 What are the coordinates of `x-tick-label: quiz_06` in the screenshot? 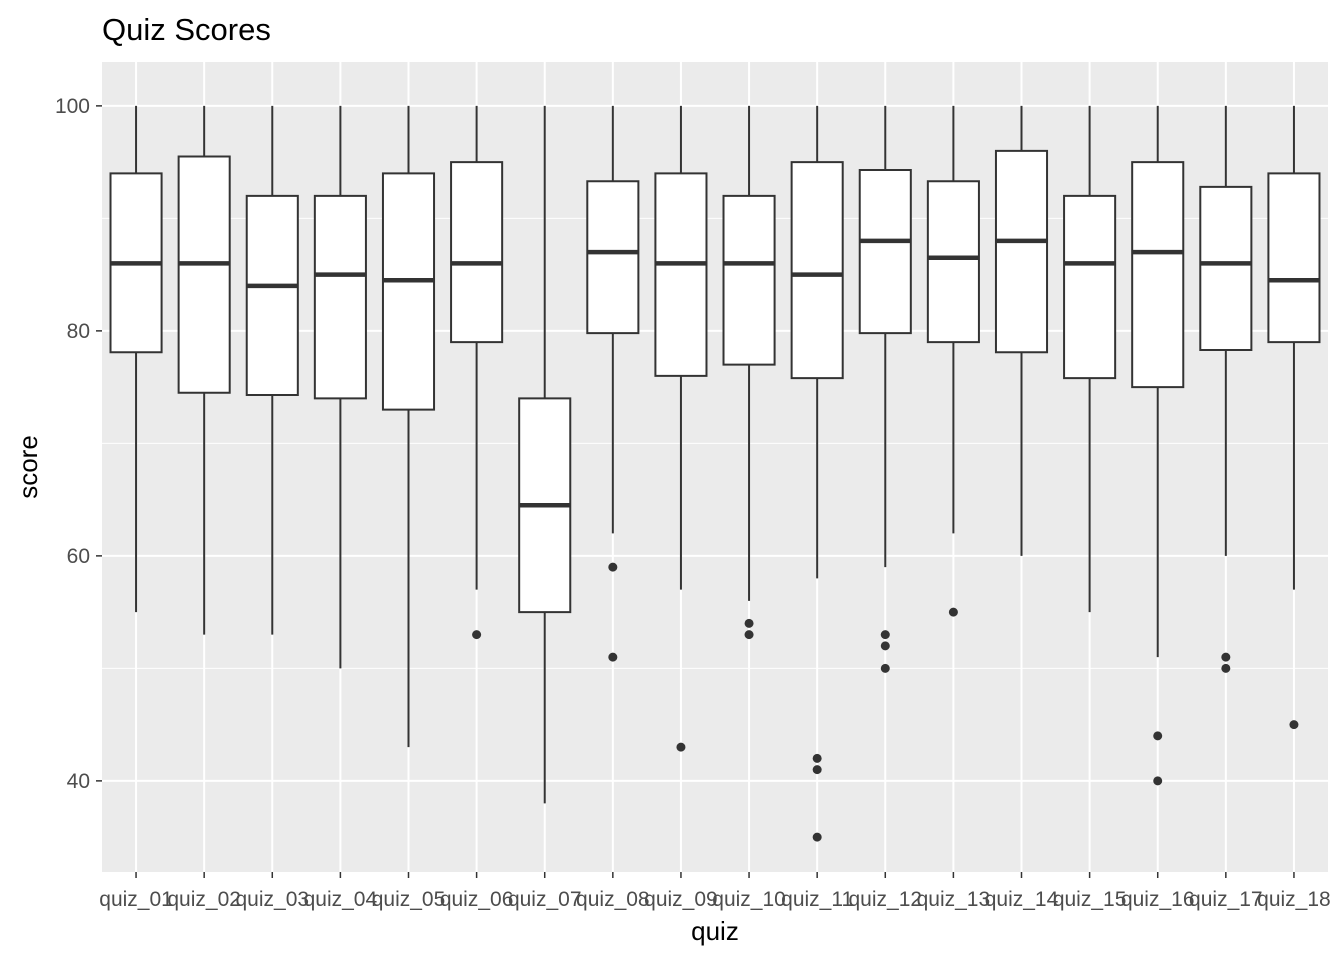 It's located at (477, 899).